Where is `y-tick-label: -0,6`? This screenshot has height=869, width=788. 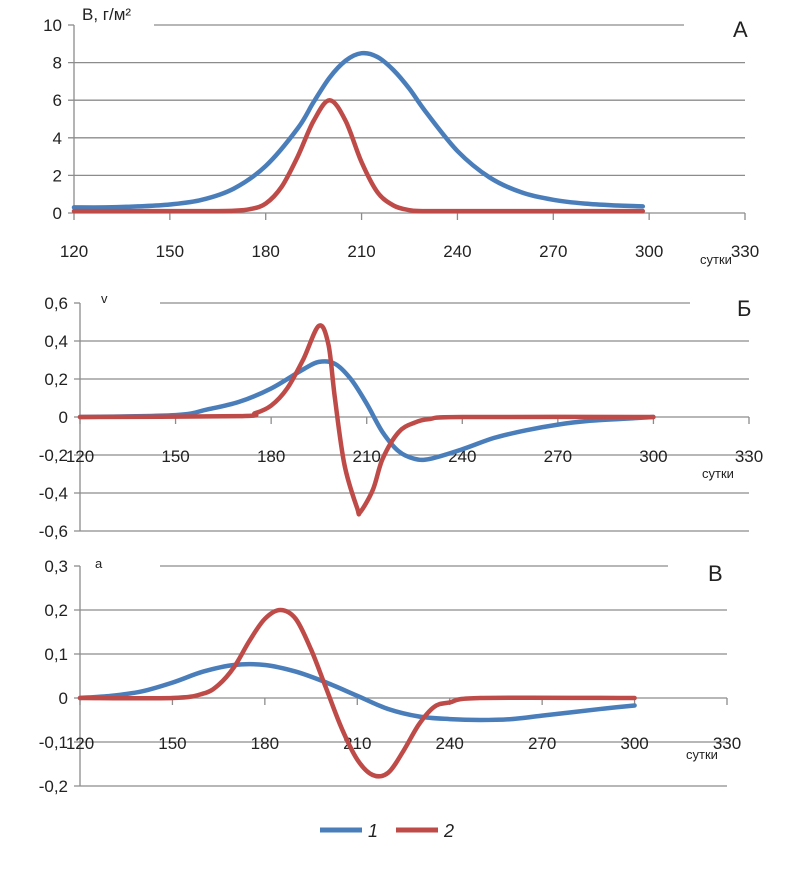 y-tick-label: -0,6 is located at coordinates (53, 531).